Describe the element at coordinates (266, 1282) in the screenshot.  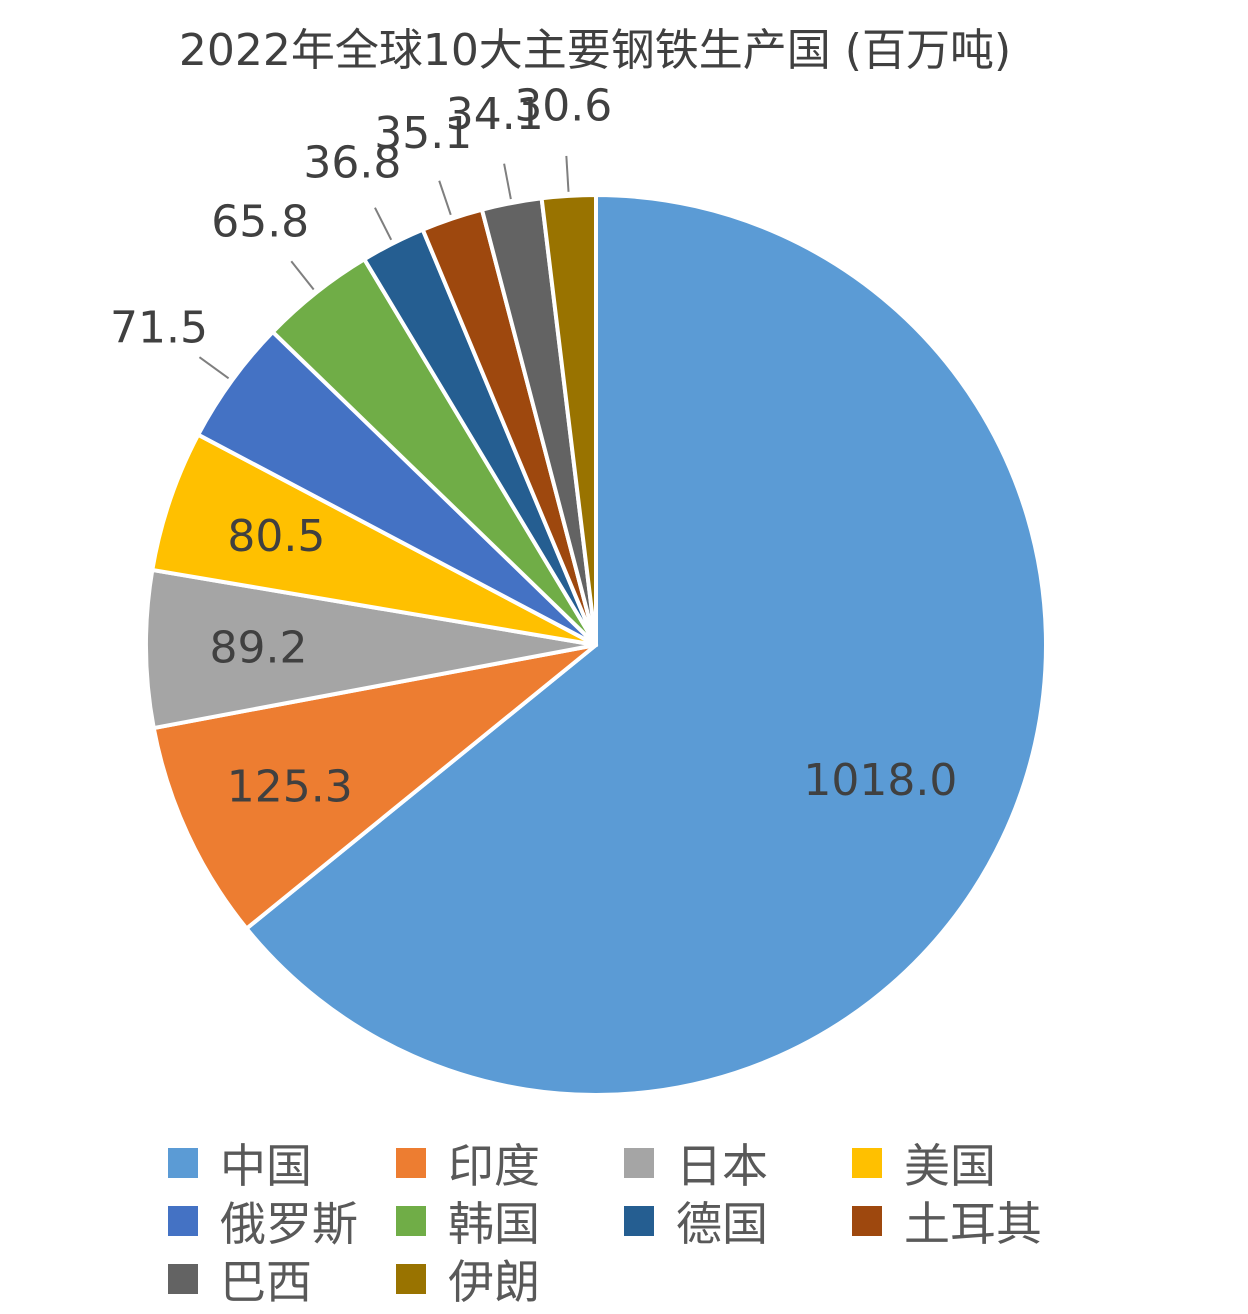
I see `legend-label: 巴西` at that location.